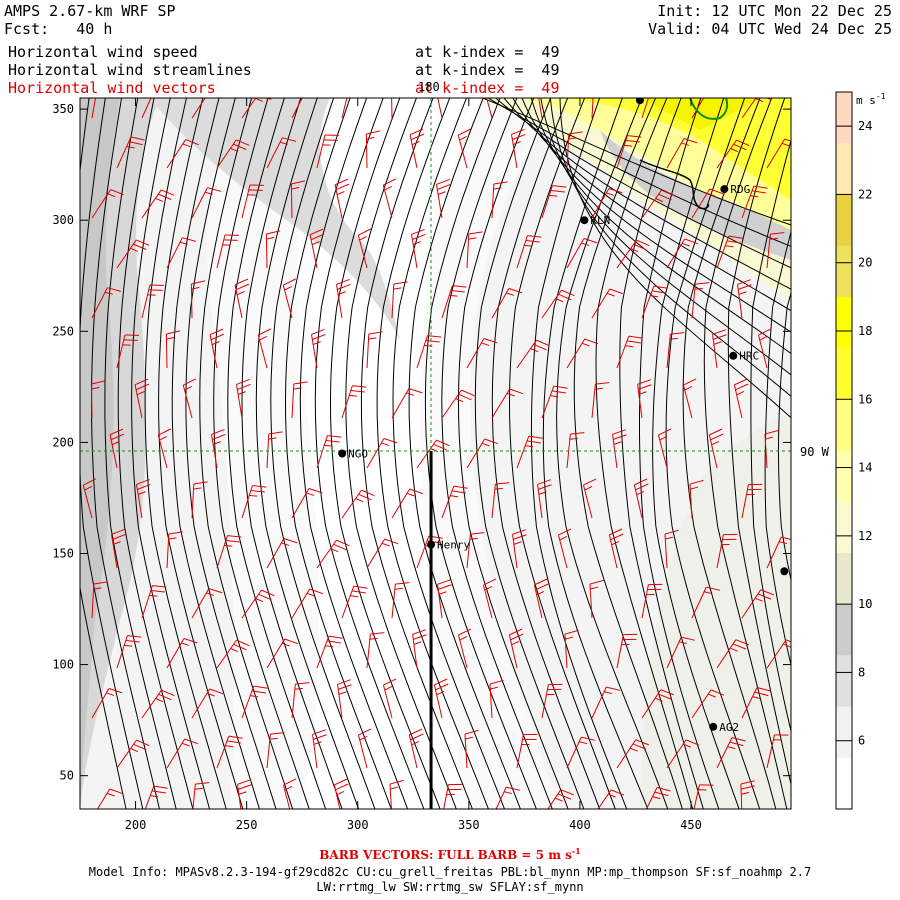 The height and width of the screenshot is (900, 900). Describe the element at coordinates (358, 825) in the screenshot. I see `x-tick-label-300: 300` at that location.